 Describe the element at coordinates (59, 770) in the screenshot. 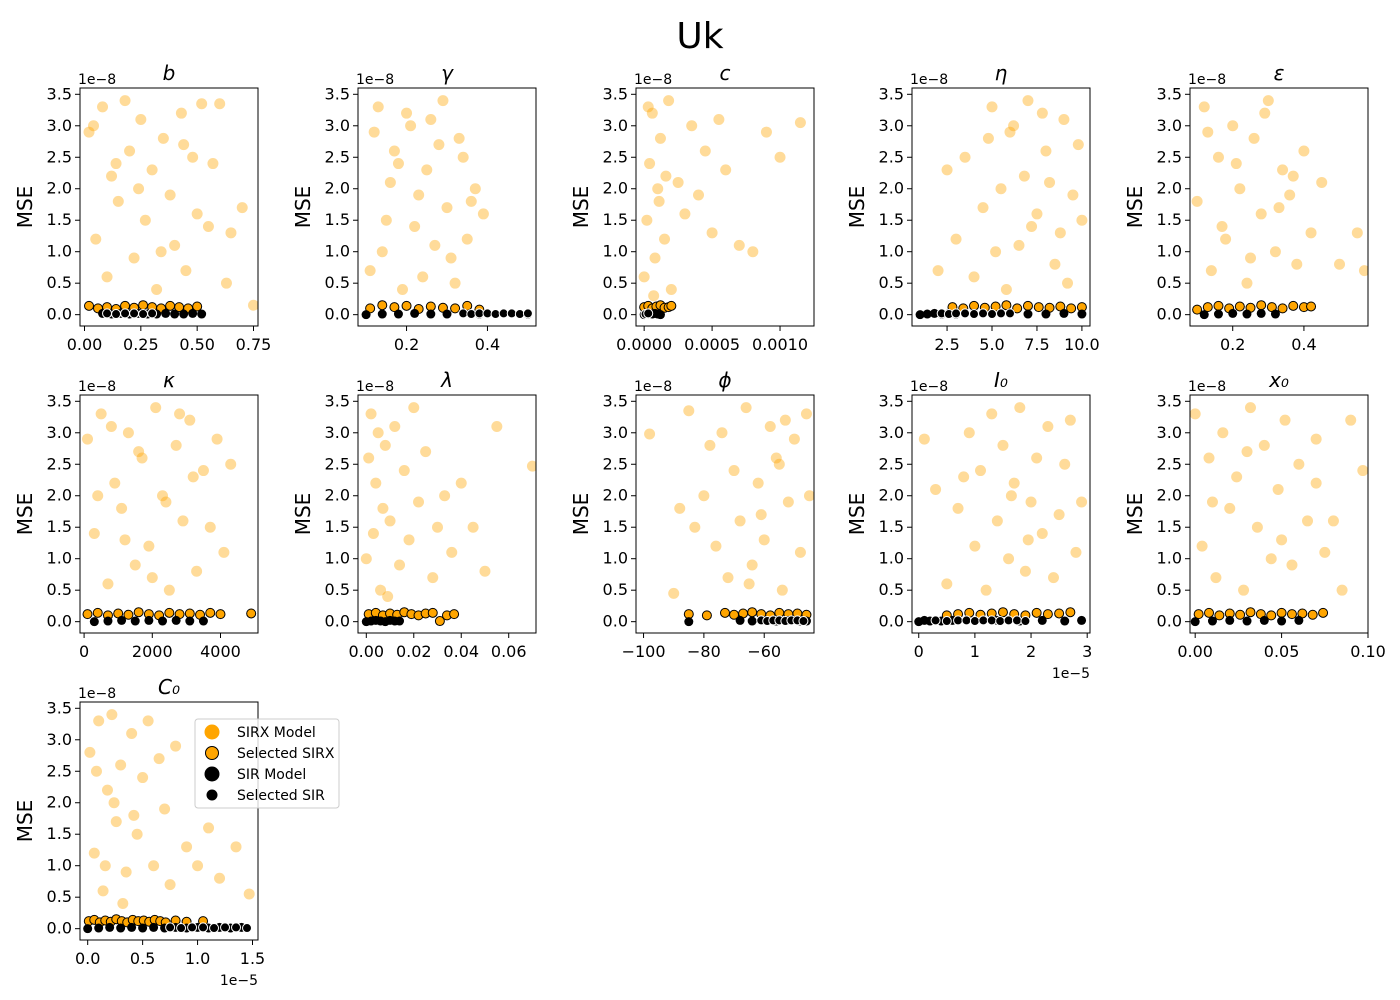

I see `y-tick-label: 2.5` at that location.